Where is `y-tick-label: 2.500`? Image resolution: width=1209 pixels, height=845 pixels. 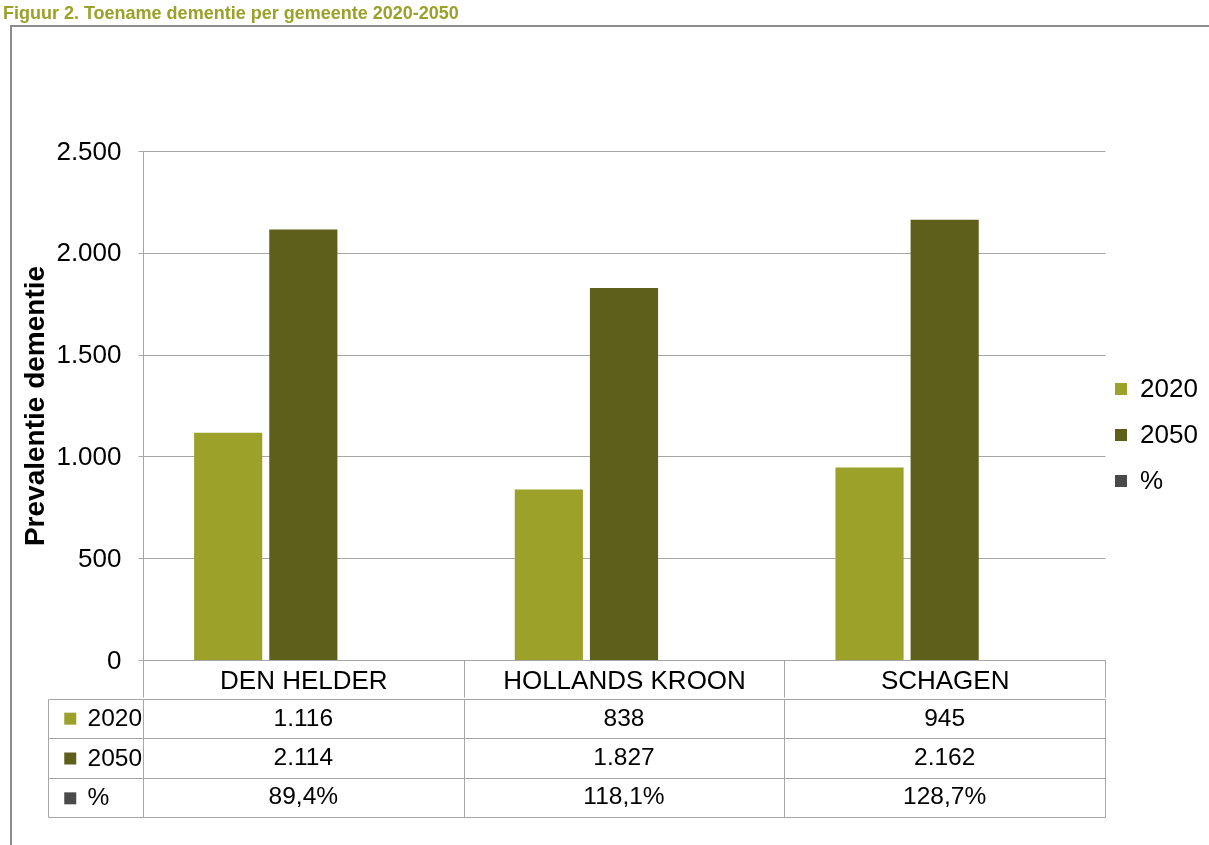
y-tick-label: 2.500 is located at coordinates (89, 150).